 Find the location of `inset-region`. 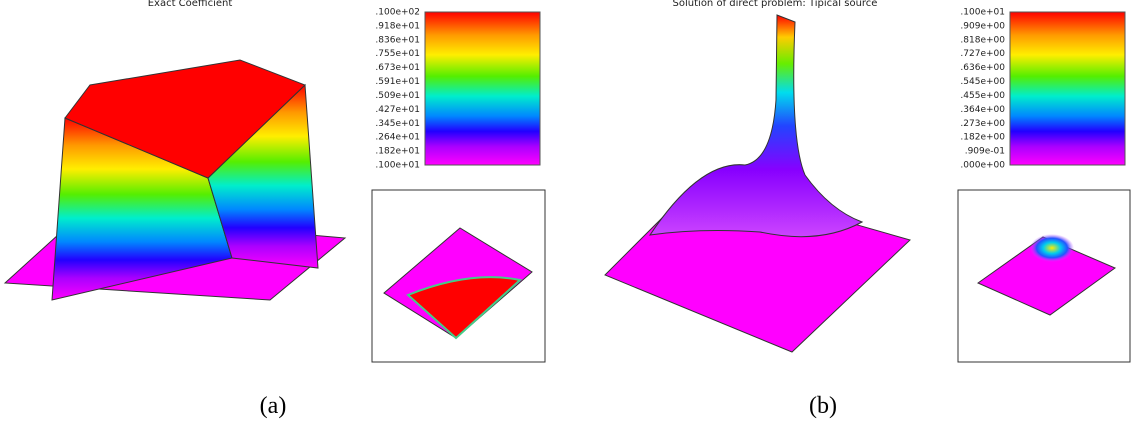

inset-region is located at coordinates (464, 308).